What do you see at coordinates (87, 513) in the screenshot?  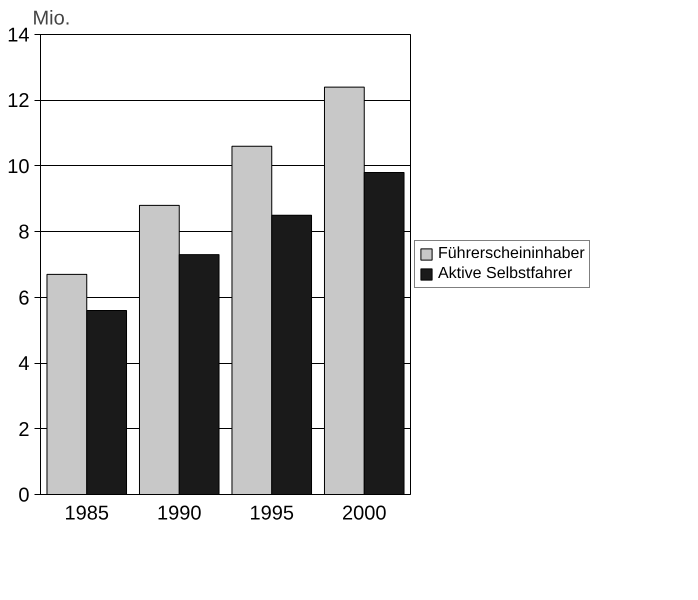 I see `x-tick-label: 1985` at bounding box center [87, 513].